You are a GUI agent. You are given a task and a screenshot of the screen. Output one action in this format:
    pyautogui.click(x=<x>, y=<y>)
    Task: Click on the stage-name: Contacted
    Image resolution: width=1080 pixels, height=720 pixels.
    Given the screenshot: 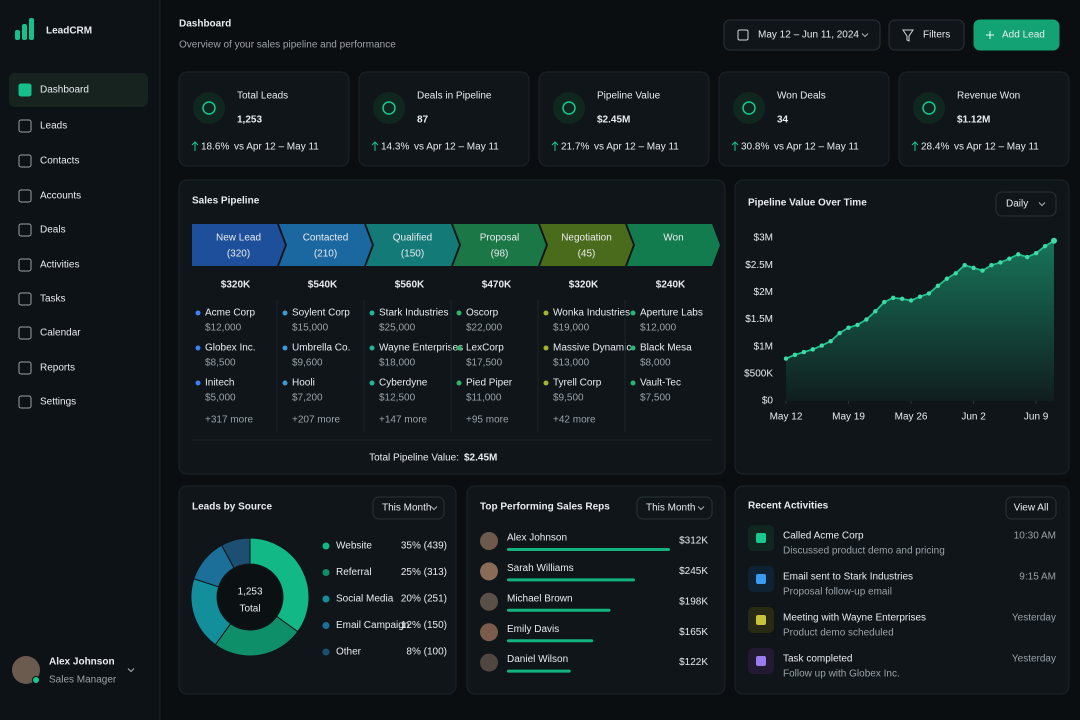 What is the action you would take?
    pyautogui.click(x=326, y=238)
    